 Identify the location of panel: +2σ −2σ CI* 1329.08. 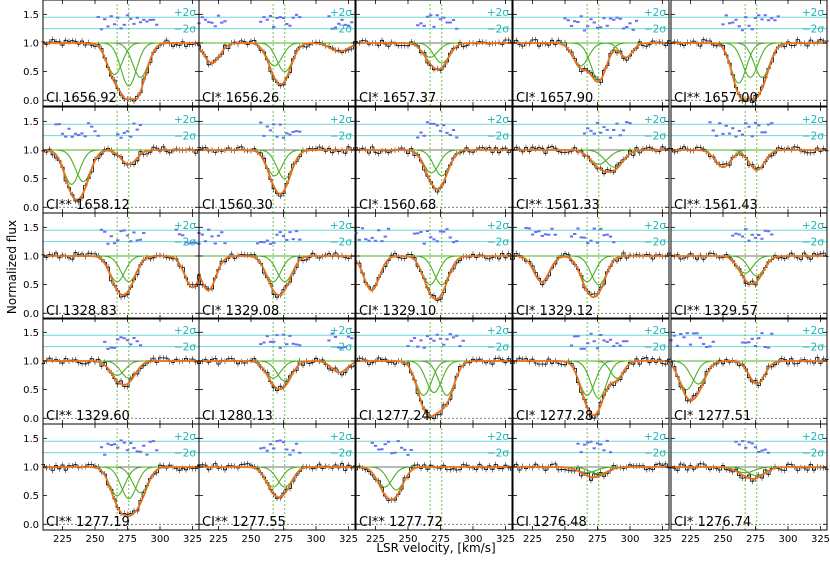
(277, 266).